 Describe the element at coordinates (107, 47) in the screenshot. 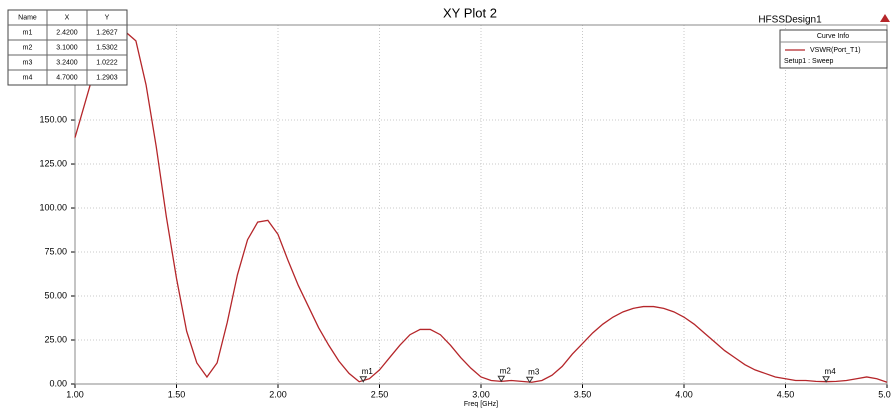

I see `table-cell: 1.5302` at that location.